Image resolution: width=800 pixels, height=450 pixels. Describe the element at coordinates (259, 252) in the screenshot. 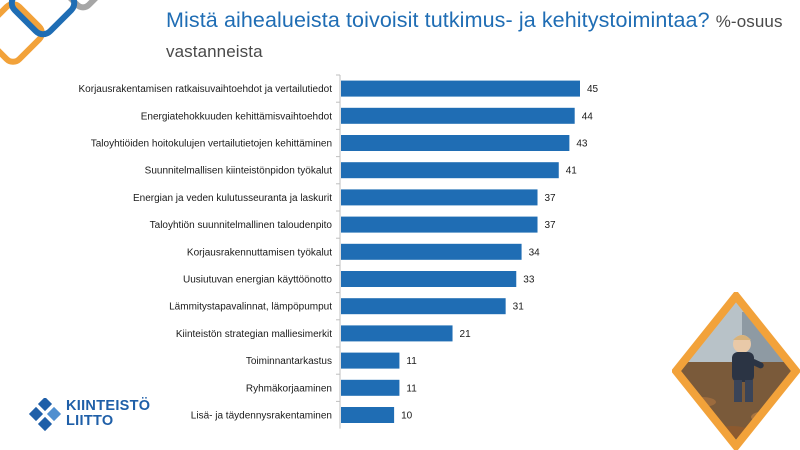

I see `category-label: Korjausrakennuttamisen työkalut` at that location.